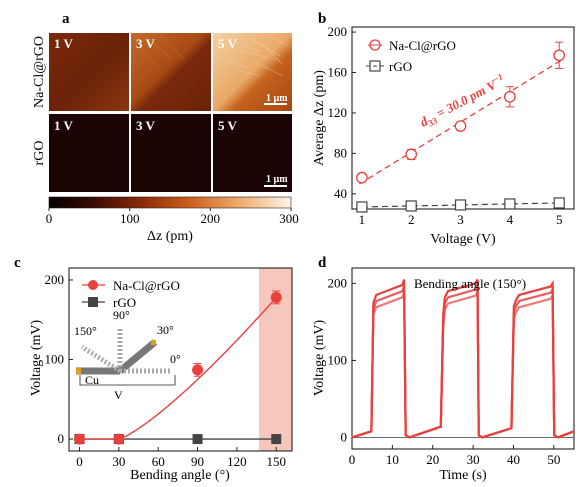 The height and width of the screenshot is (487, 588). What do you see at coordinates (322, 19) in the screenshot?
I see `panel-label-b: b` at bounding box center [322, 19].